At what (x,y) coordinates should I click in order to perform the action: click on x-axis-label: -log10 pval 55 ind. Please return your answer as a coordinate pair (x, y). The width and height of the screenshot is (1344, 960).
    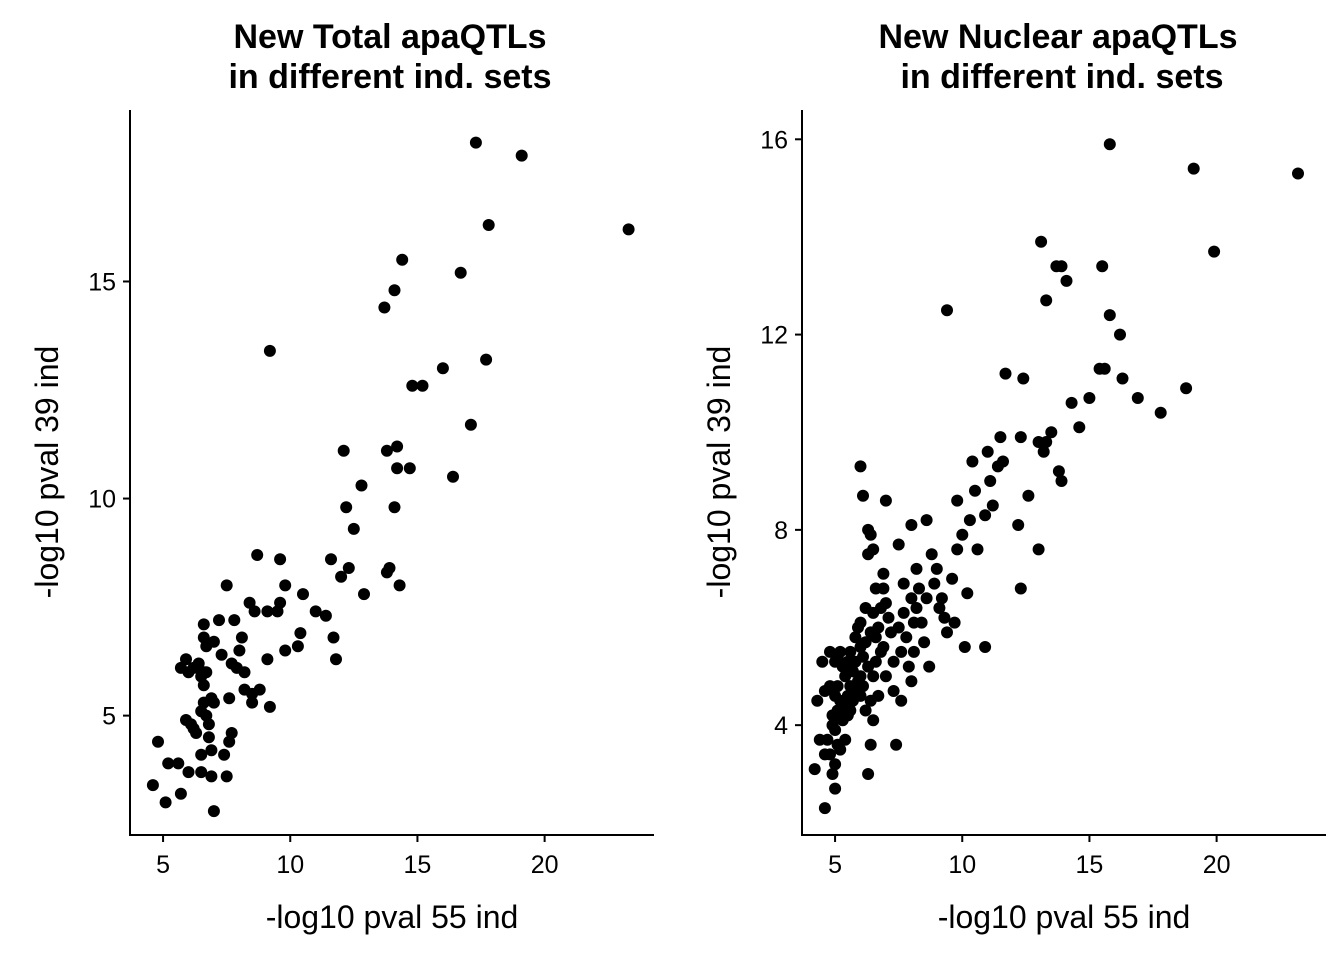
    Looking at the image, I should click on (392, 917).